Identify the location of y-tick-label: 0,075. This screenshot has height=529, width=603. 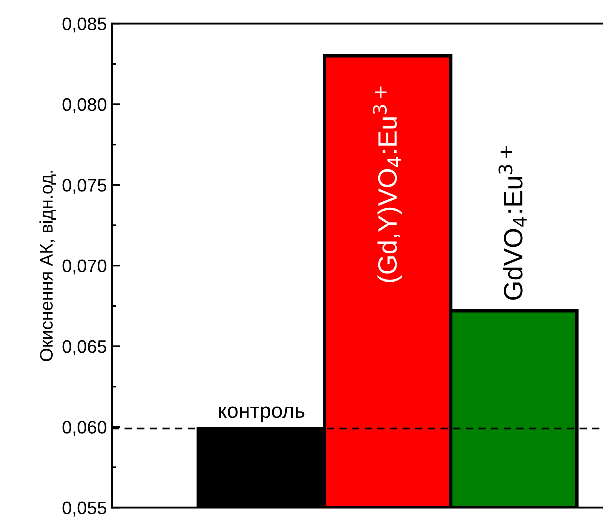
(84, 186).